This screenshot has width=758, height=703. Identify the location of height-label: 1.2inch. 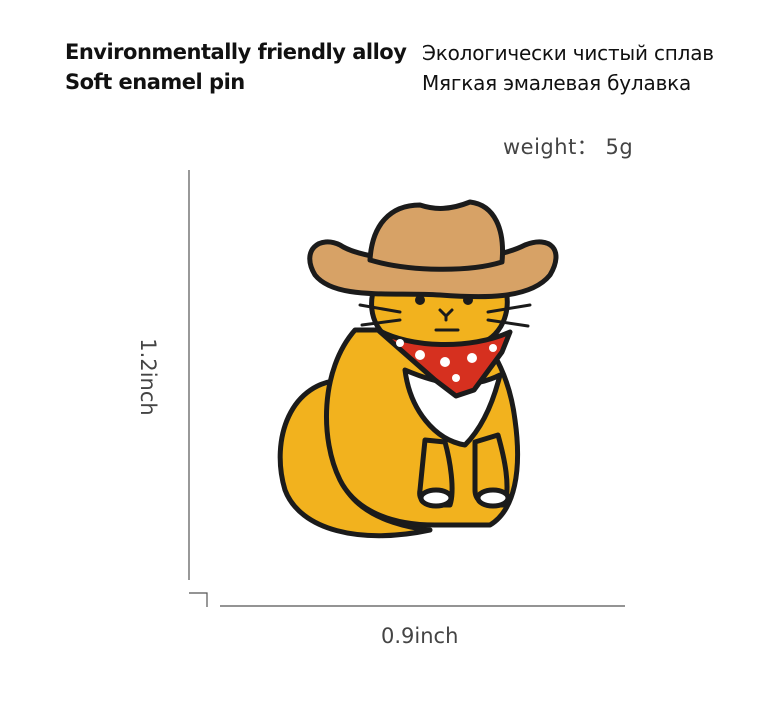
(148, 377).